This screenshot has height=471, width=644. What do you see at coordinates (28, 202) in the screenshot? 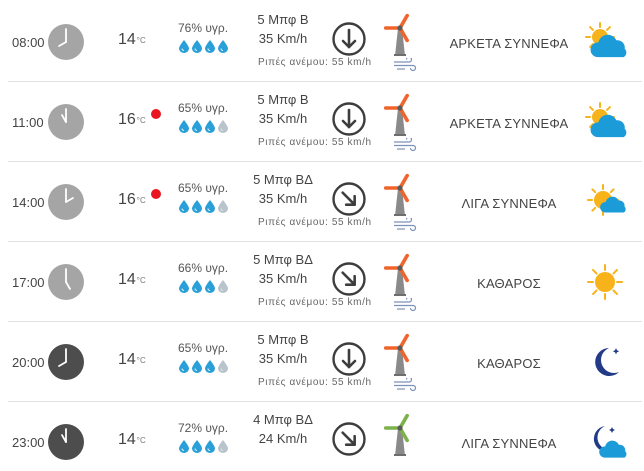
I see `forecast-time: 14:00` at bounding box center [28, 202].